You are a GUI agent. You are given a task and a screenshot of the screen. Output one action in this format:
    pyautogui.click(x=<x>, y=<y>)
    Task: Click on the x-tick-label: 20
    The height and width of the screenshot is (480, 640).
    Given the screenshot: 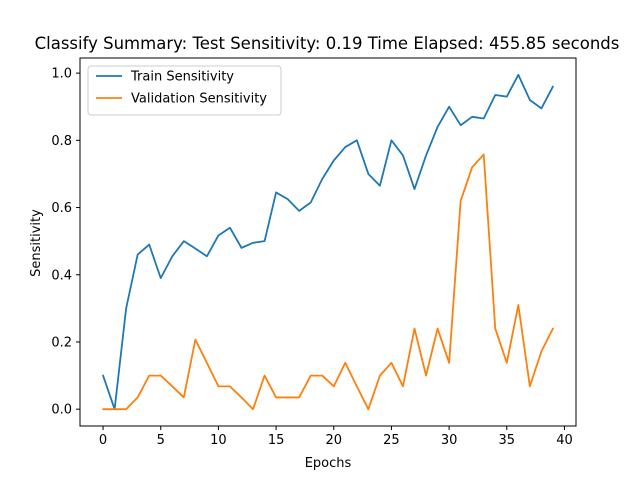 What is the action you would take?
    pyautogui.click(x=333, y=440)
    